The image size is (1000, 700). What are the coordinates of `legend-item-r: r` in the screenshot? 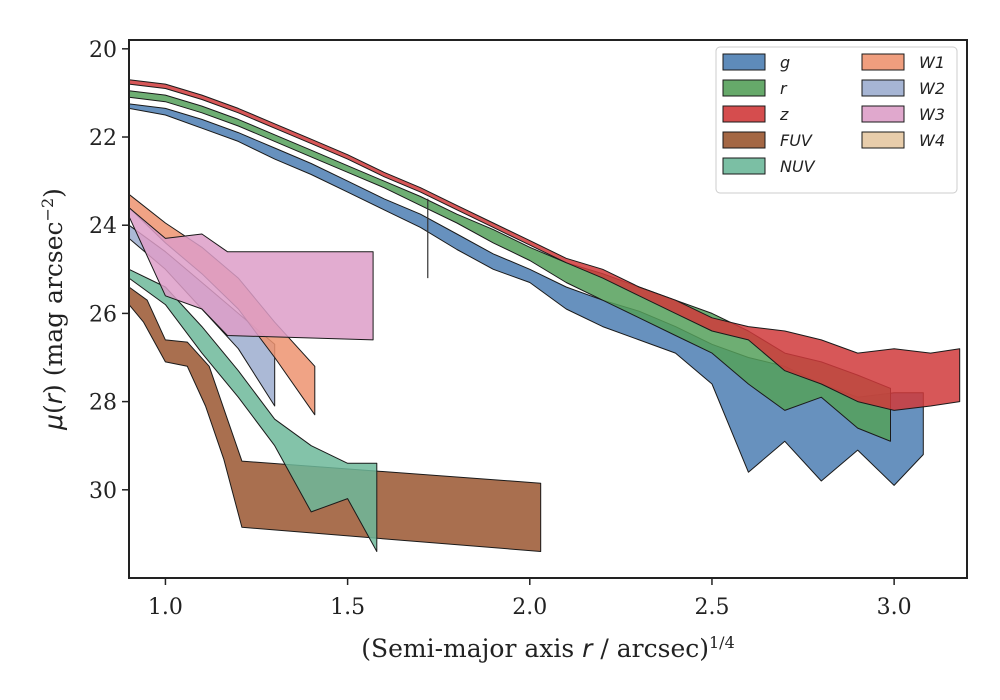 It's located at (755, 88).